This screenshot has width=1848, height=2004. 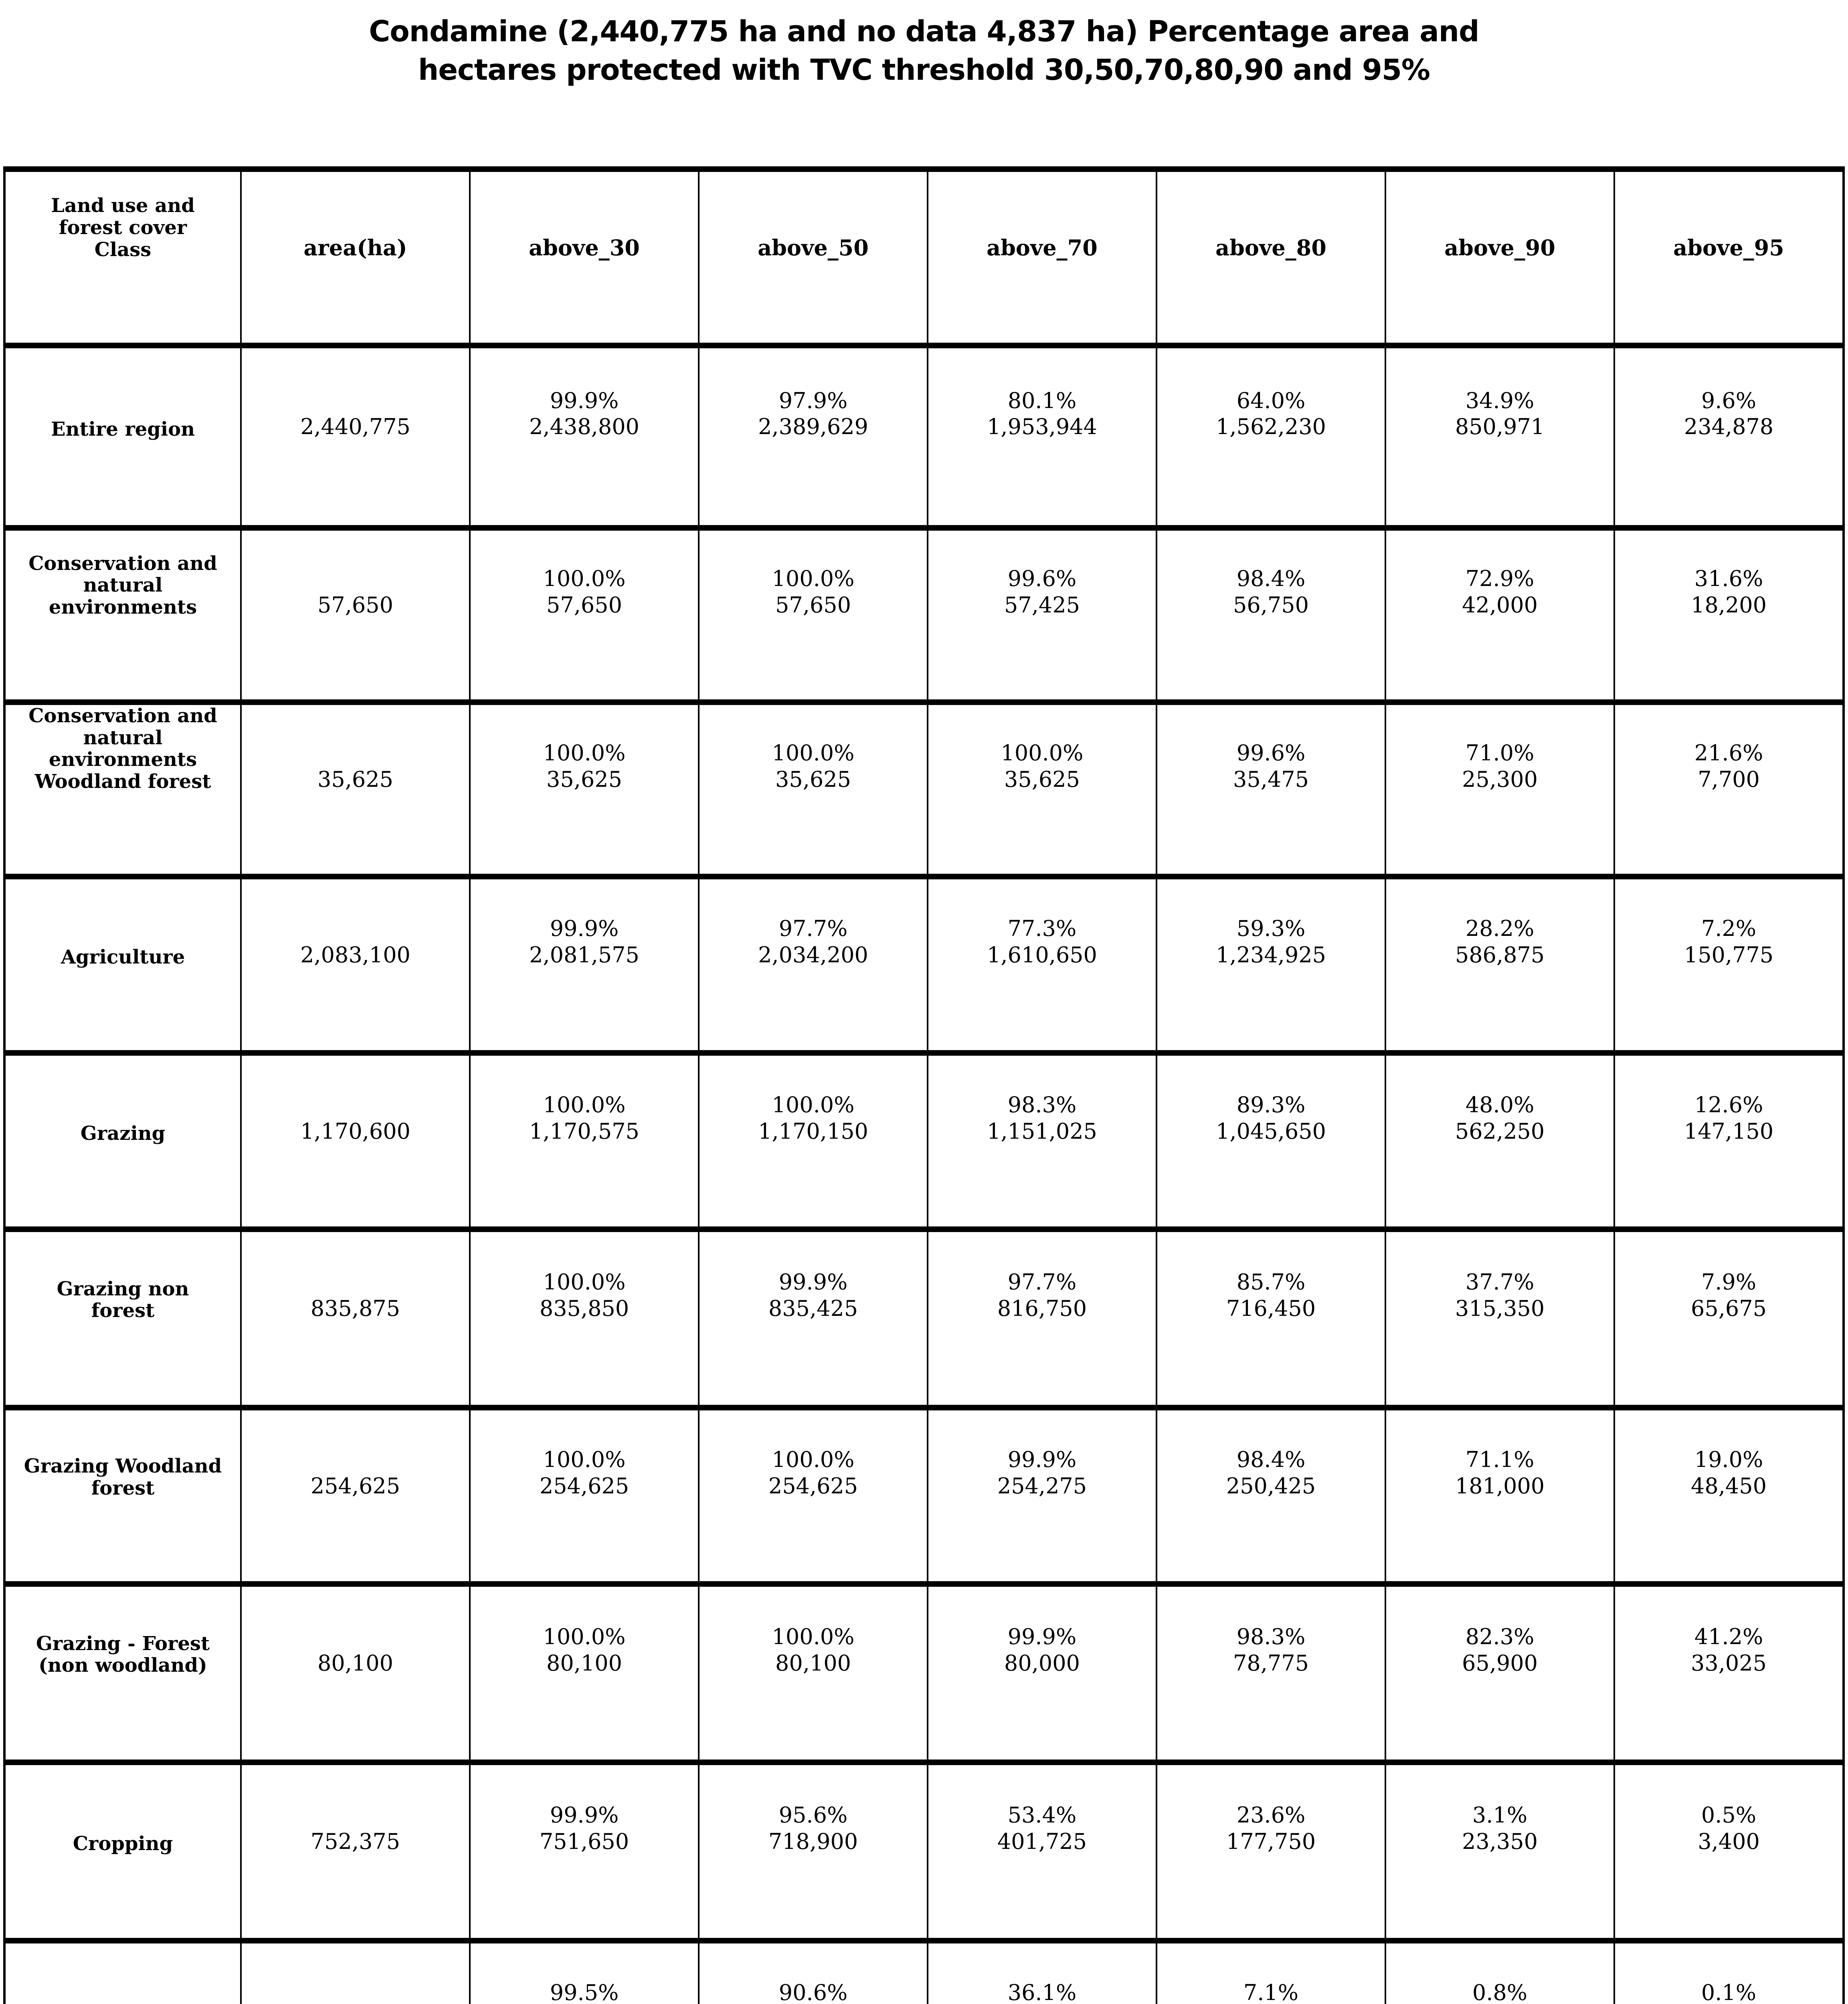 I want to click on threshold-cell: 0.8%1,200, so click(x=1499, y=1973).